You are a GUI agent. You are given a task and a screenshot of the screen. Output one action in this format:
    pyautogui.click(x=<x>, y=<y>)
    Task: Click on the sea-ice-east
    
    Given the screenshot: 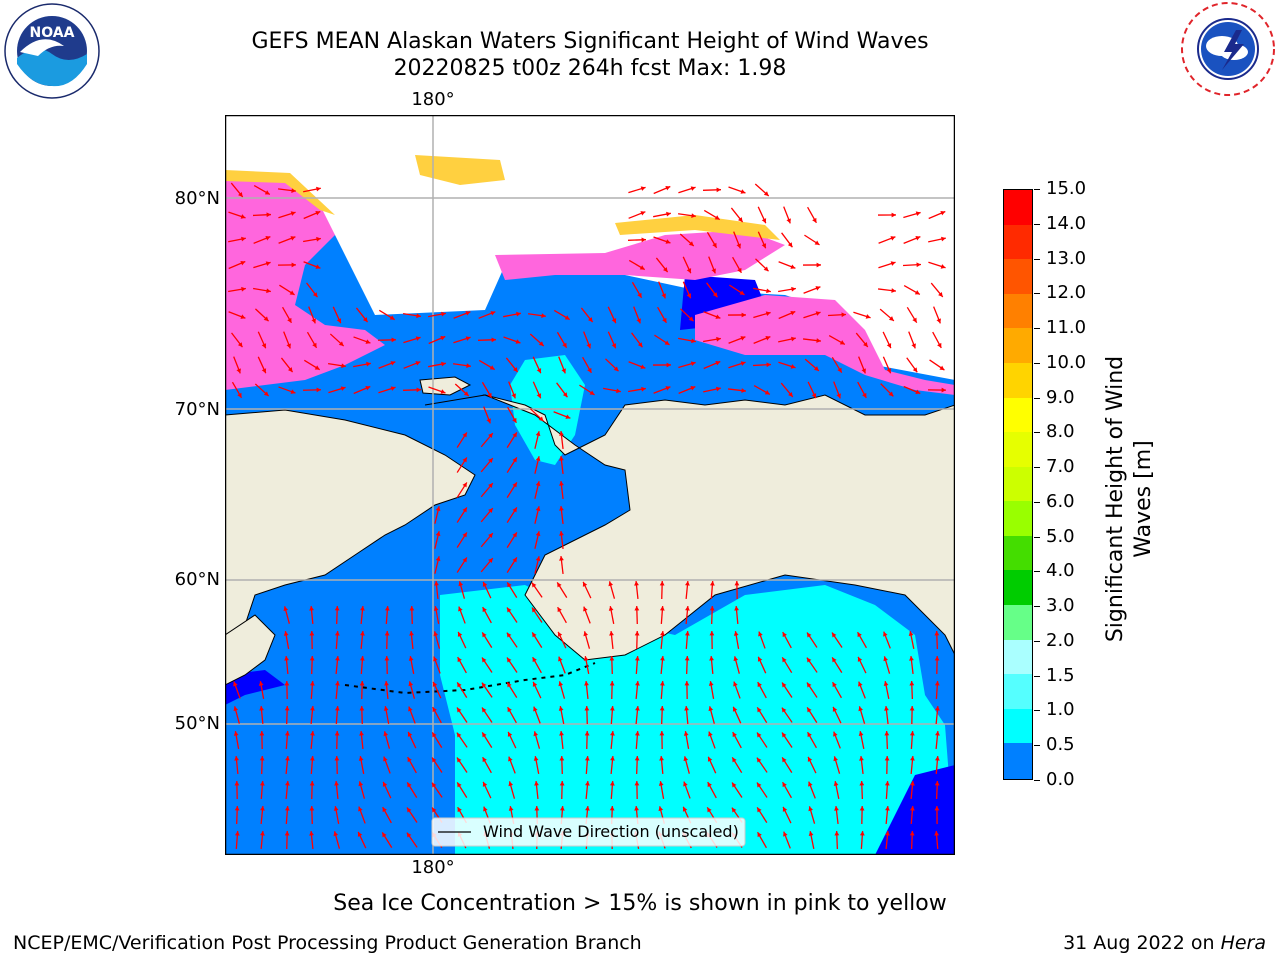 What is the action you would take?
    pyautogui.click(x=825, y=345)
    